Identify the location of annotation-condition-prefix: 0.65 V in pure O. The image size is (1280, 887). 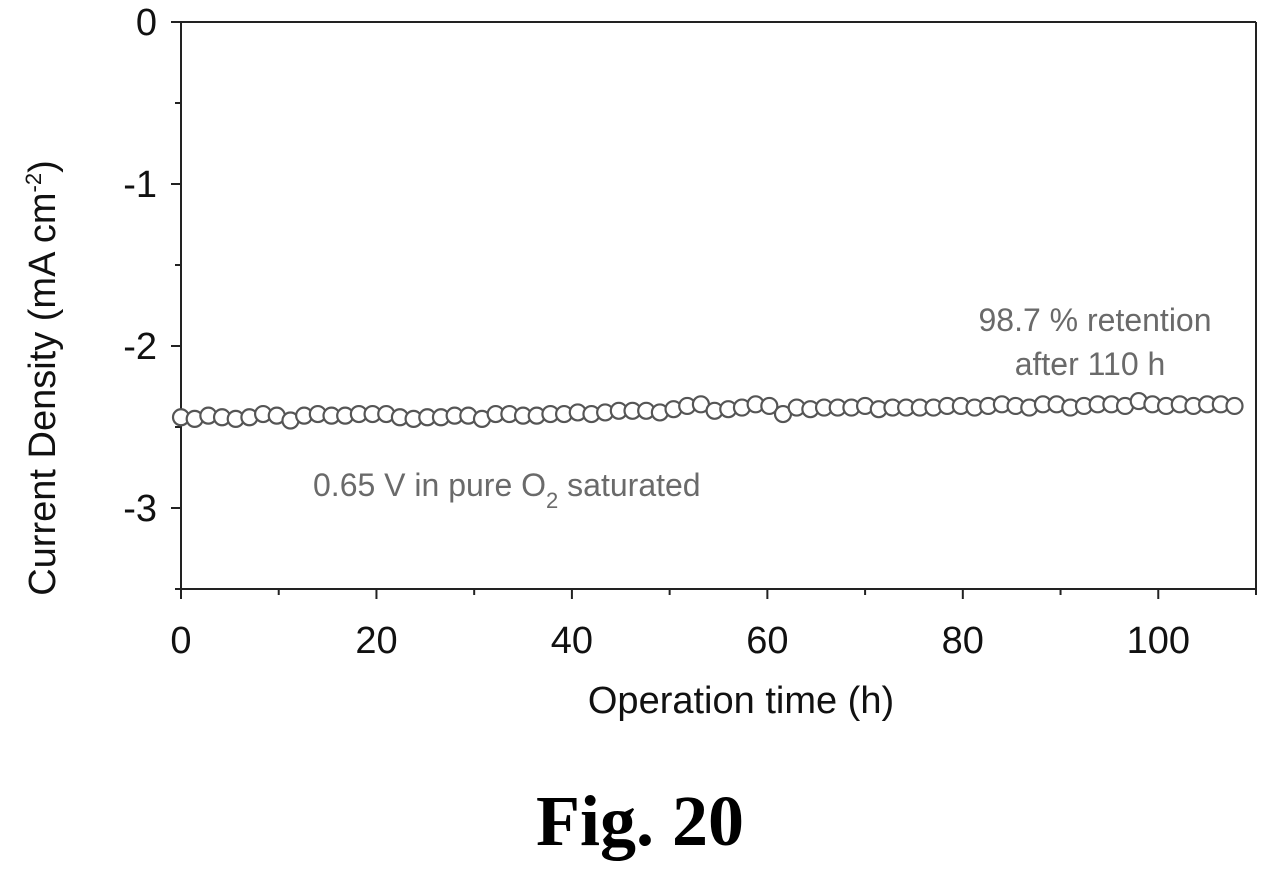
(429, 485).